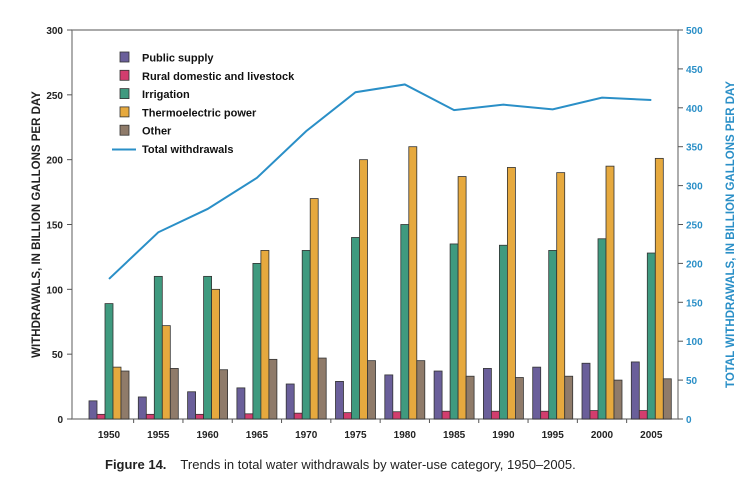 This screenshot has width=744, height=483. I want to click on x-tick-label: 1970, so click(306, 435).